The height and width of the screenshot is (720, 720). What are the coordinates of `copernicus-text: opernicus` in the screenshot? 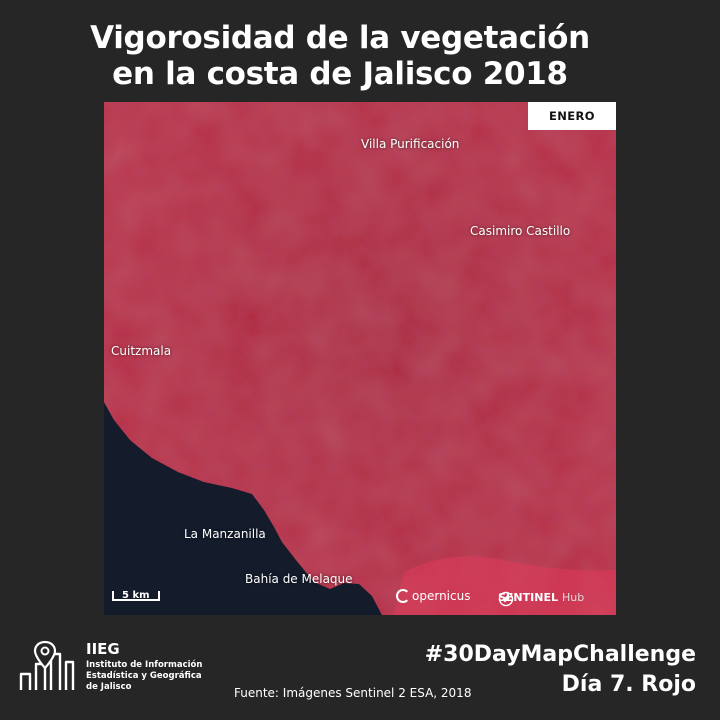 It's located at (441, 596).